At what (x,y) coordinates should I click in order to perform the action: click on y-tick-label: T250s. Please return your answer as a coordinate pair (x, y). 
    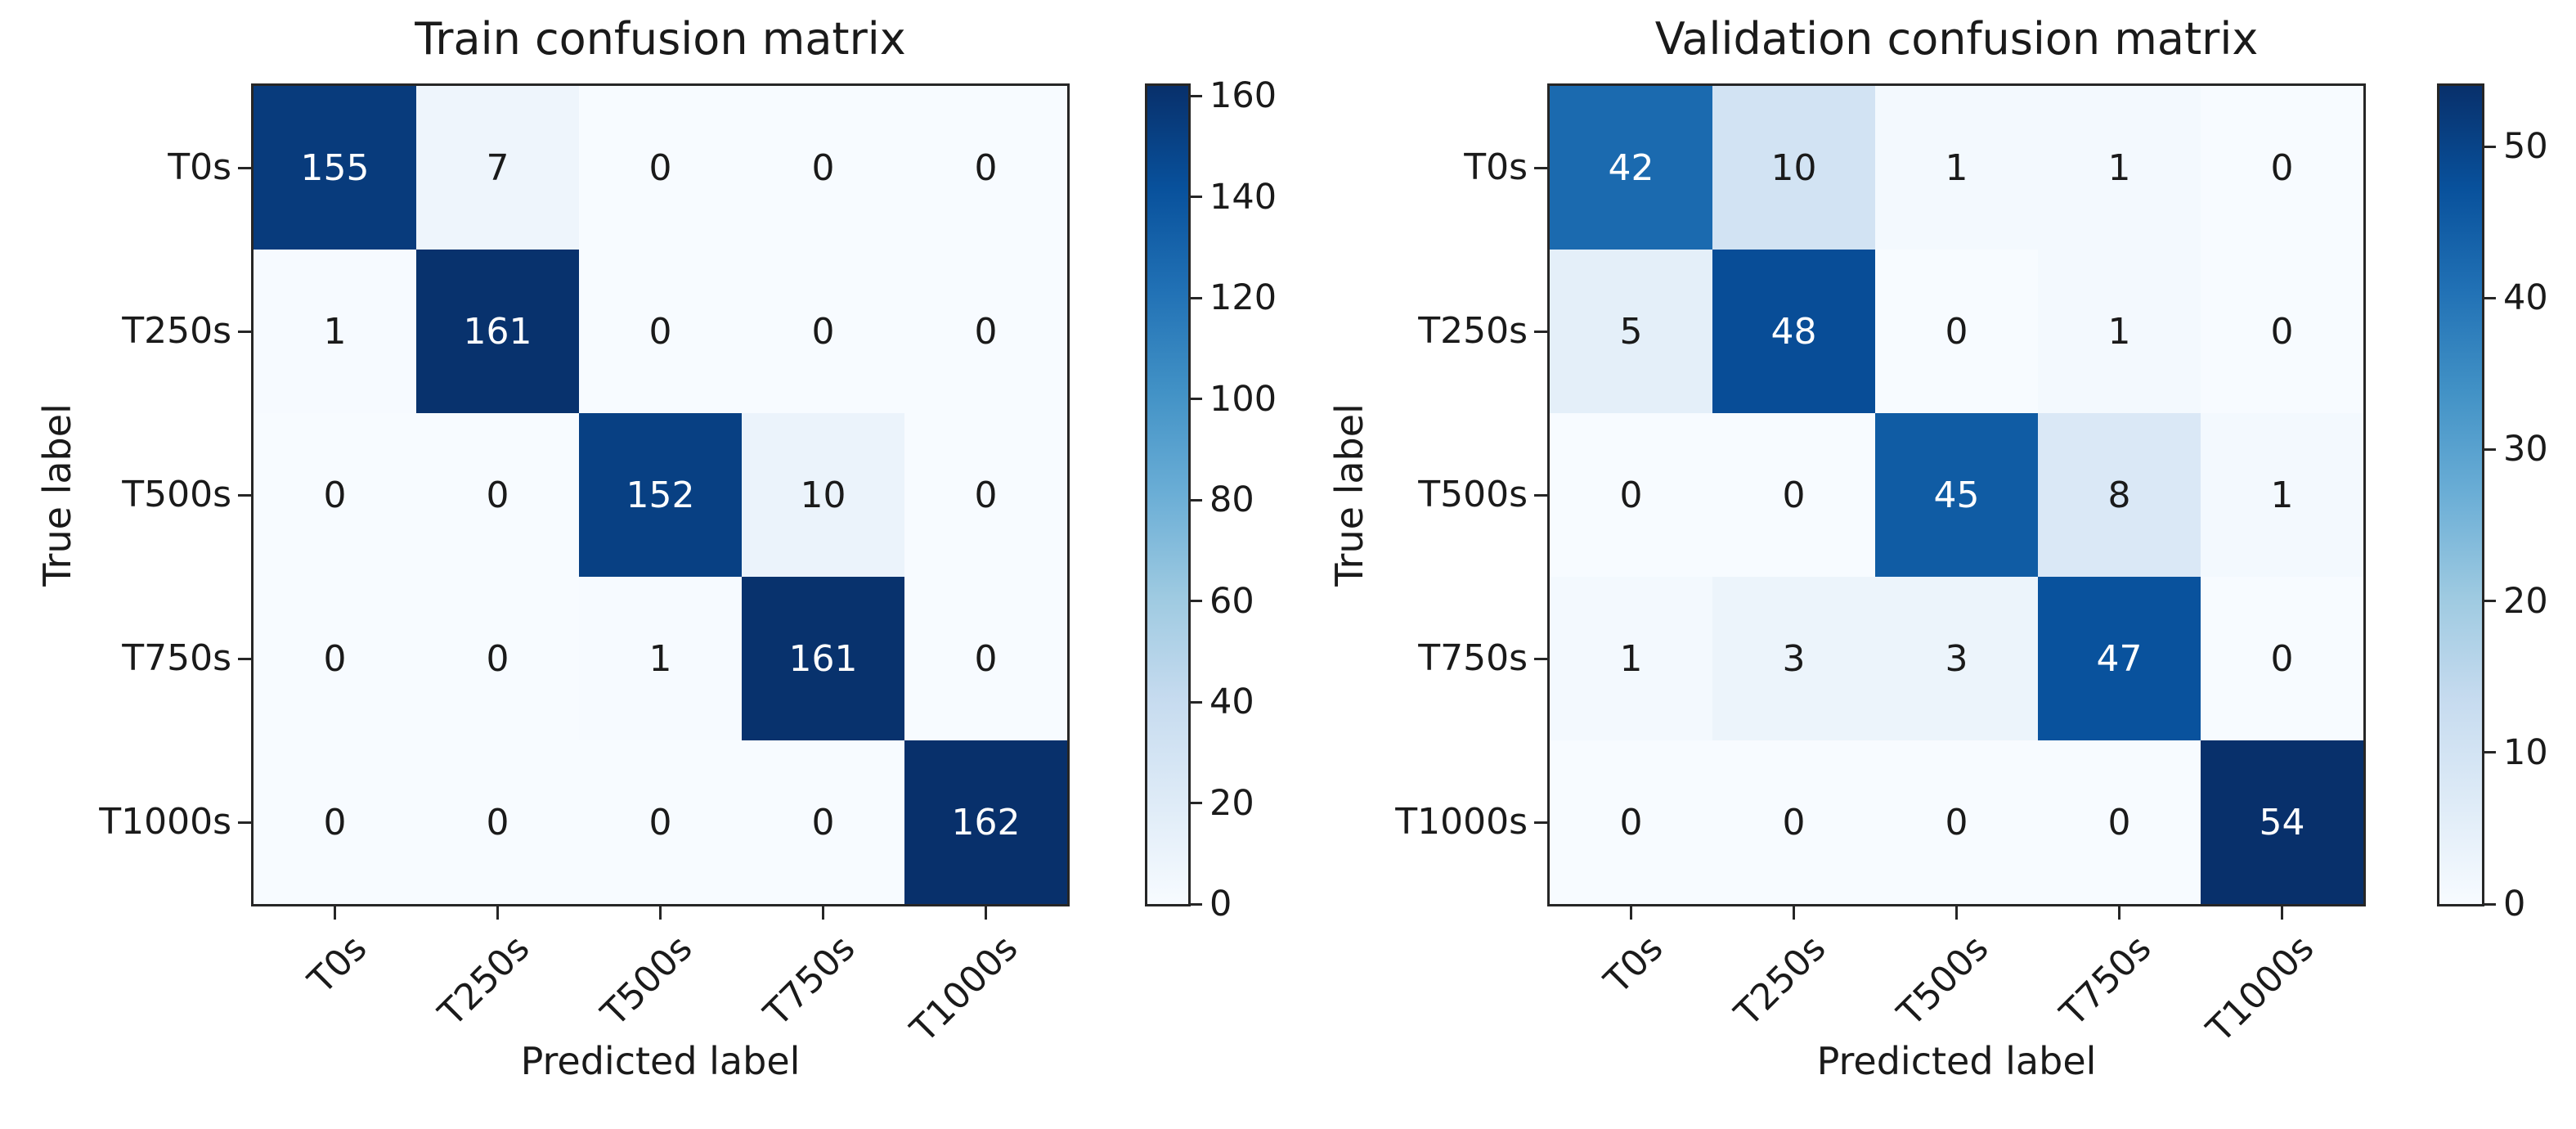
    Looking at the image, I should click on (177, 331).